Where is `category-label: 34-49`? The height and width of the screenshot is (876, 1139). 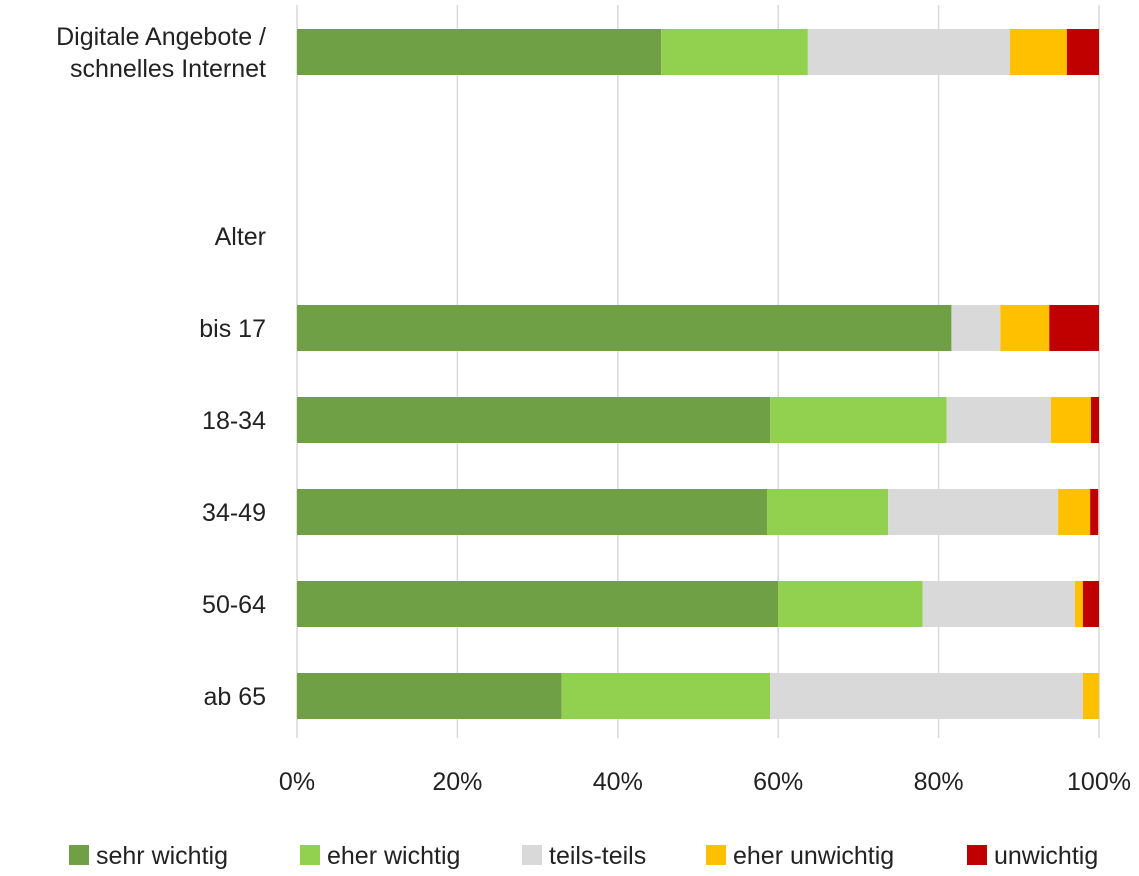
category-label: 34-49 is located at coordinates (234, 513).